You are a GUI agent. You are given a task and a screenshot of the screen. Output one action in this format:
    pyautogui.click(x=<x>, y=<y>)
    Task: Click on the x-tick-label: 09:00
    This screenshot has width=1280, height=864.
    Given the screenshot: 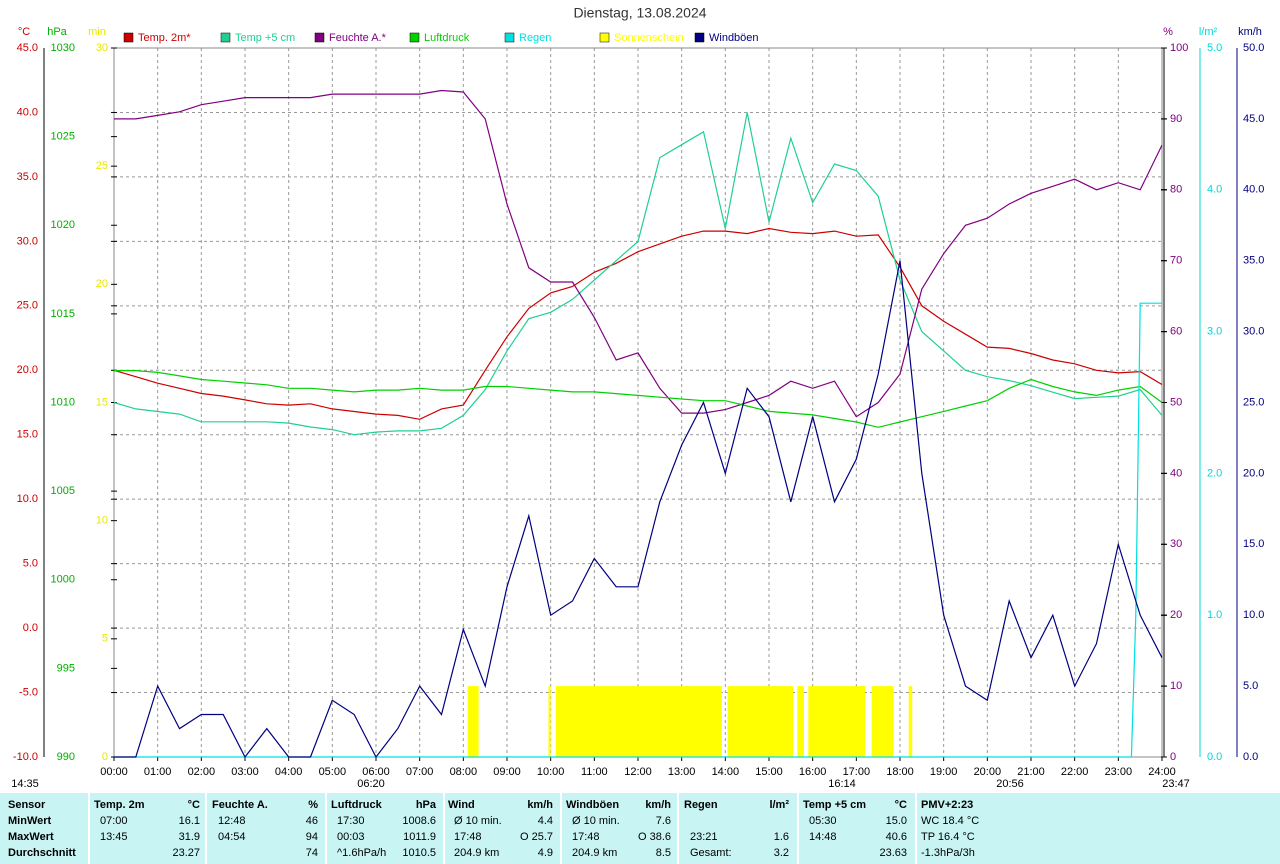 What is the action you would take?
    pyautogui.click(x=507, y=772)
    